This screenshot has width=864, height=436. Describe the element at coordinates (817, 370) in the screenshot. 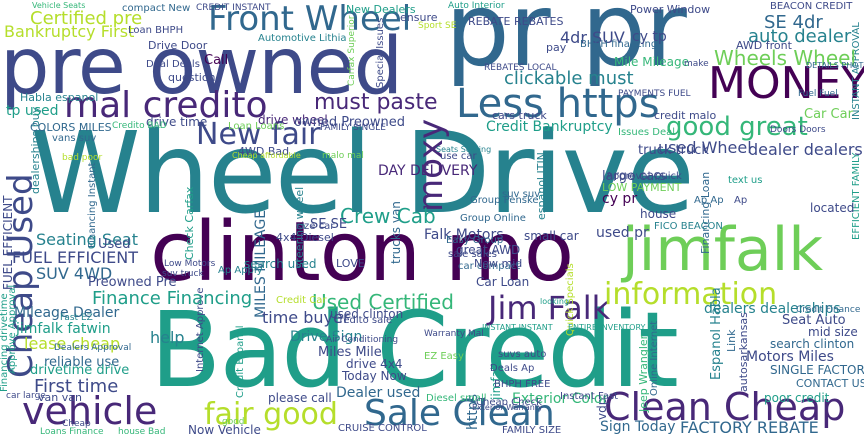

I see `word-single-factory: SINGLE FACTORY` at that location.